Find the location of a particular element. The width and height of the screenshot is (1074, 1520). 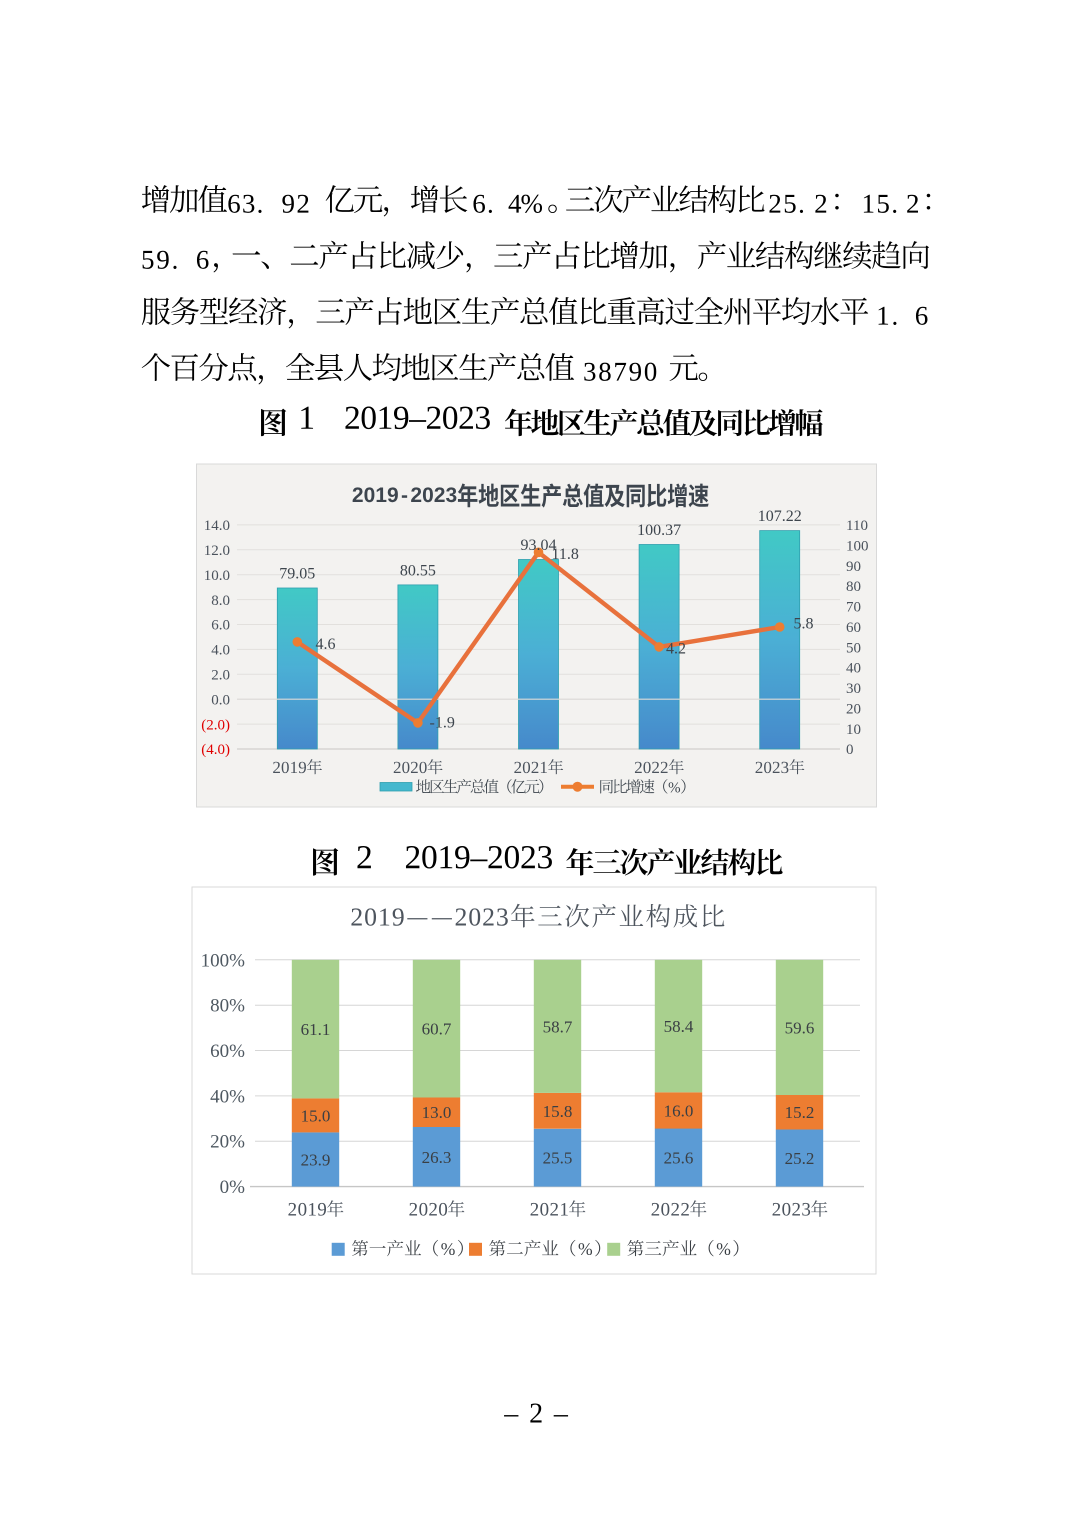

svg-text: 79.05 is located at coordinates (297, 574).